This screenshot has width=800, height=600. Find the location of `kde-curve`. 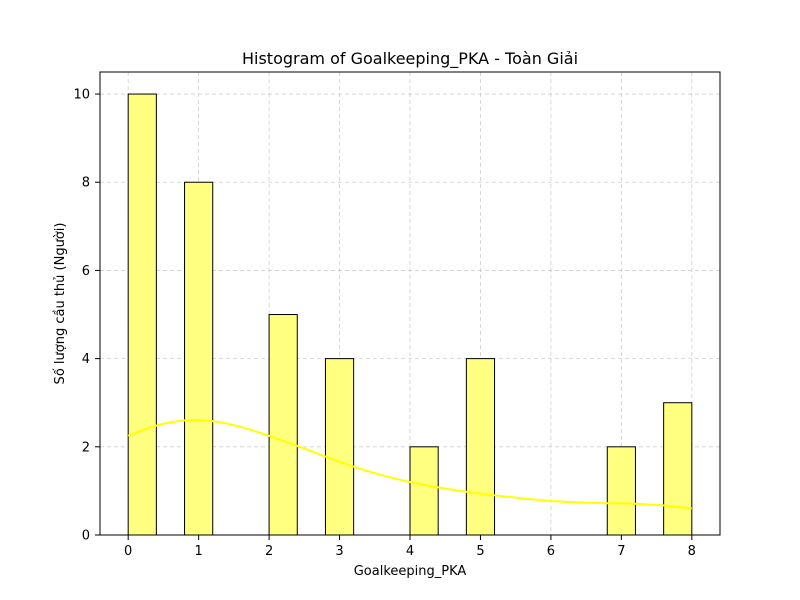

kde-curve is located at coordinates (409, 464).